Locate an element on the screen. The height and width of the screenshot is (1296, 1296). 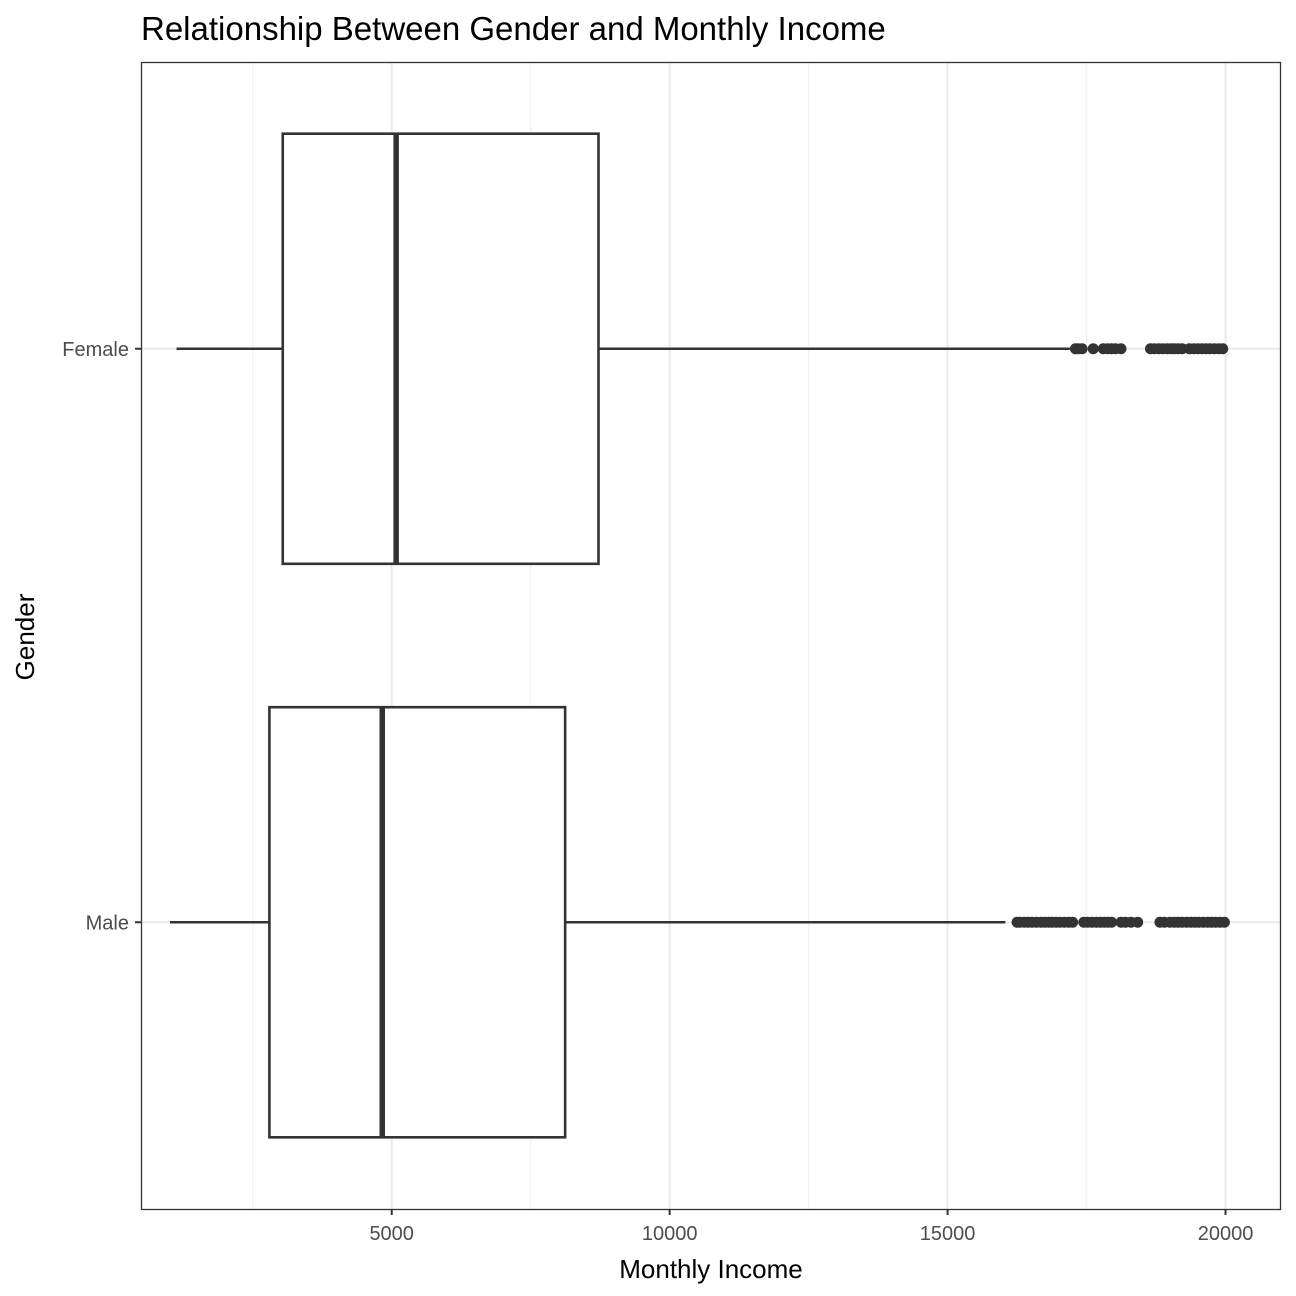
x-tick-label: 15000 is located at coordinates (948, 1234).